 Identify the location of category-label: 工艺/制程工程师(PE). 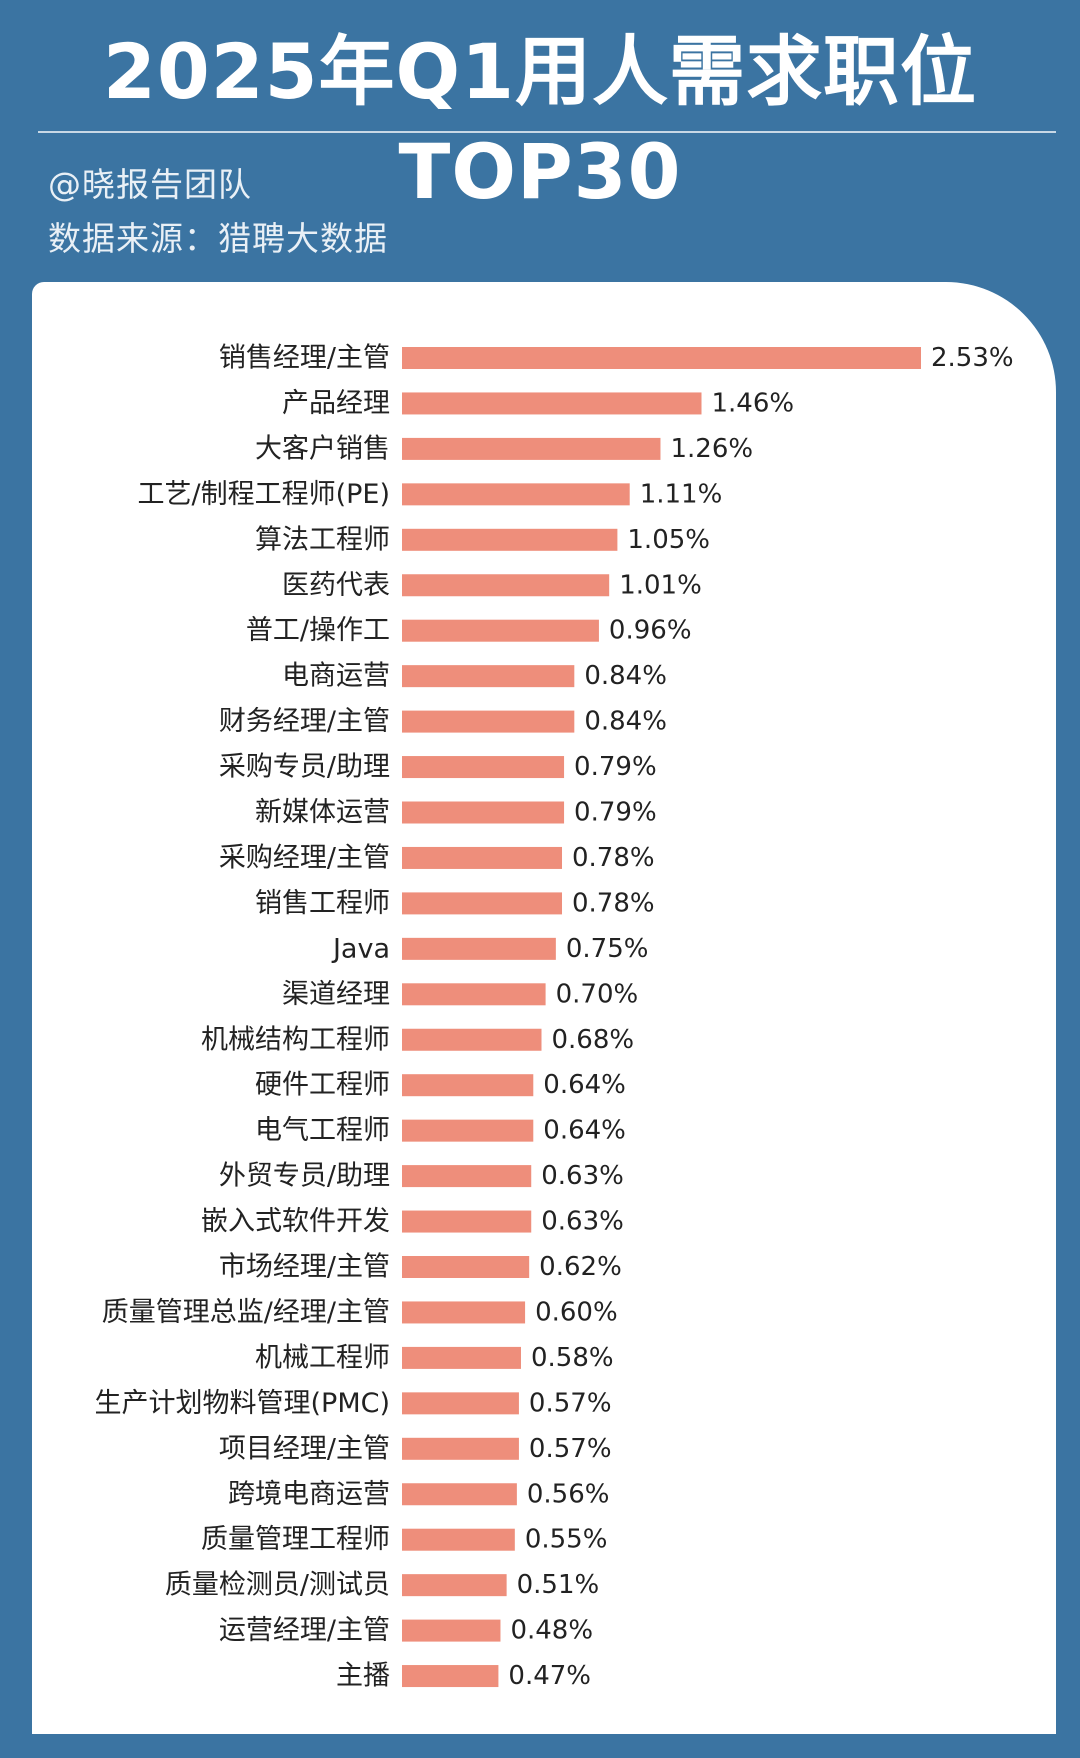
(263, 494).